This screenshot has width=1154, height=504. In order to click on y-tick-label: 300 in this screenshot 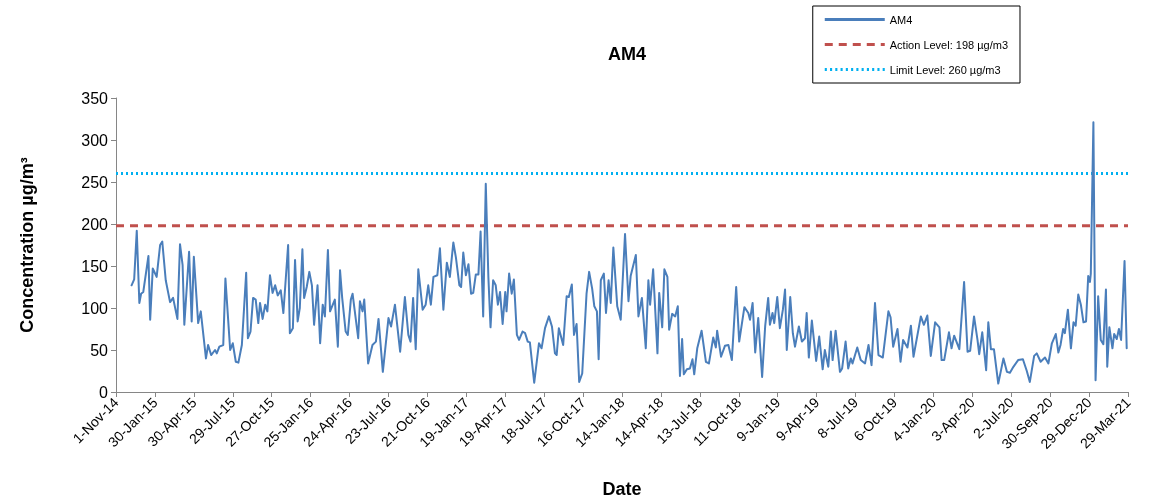, I will do `click(95, 140)`.